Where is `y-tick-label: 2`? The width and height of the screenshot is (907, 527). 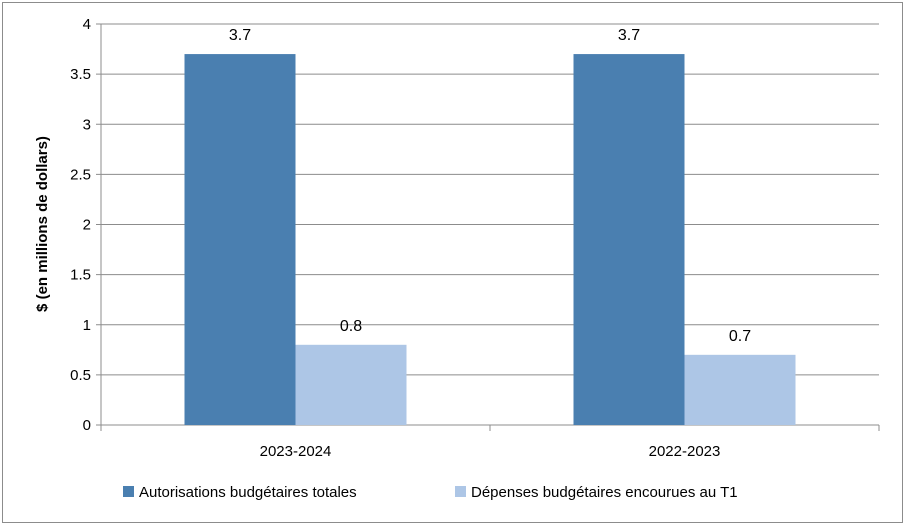
y-tick-label: 2 is located at coordinates (87, 225).